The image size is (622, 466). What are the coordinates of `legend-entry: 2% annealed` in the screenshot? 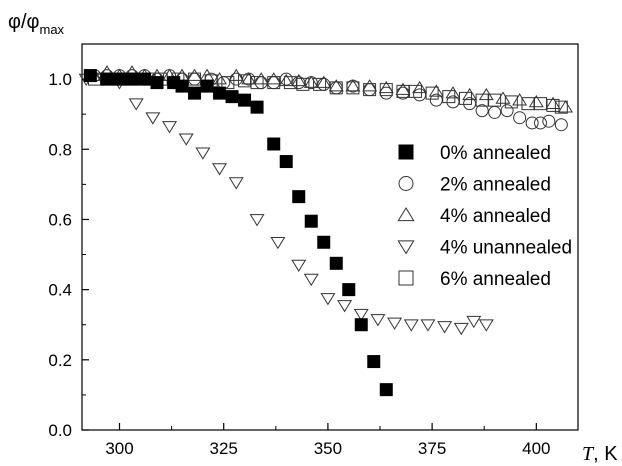 It's located at (474, 185).